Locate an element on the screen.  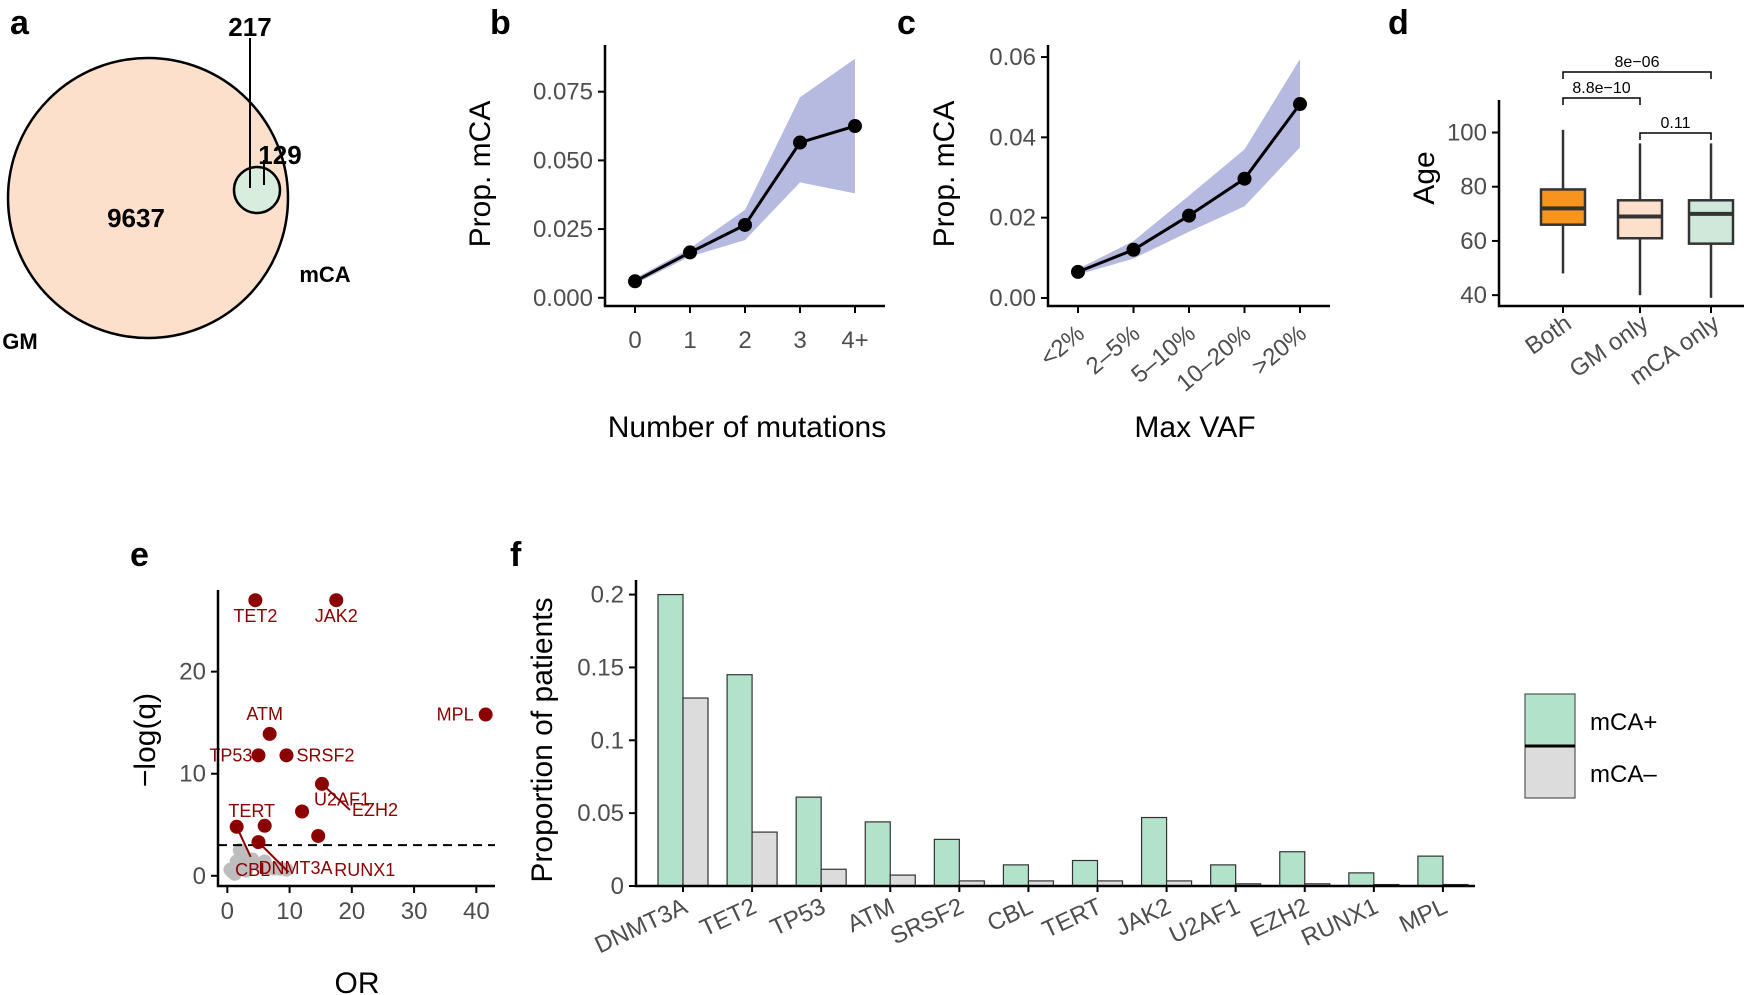
panel-label-f: f is located at coordinates (516, 555).